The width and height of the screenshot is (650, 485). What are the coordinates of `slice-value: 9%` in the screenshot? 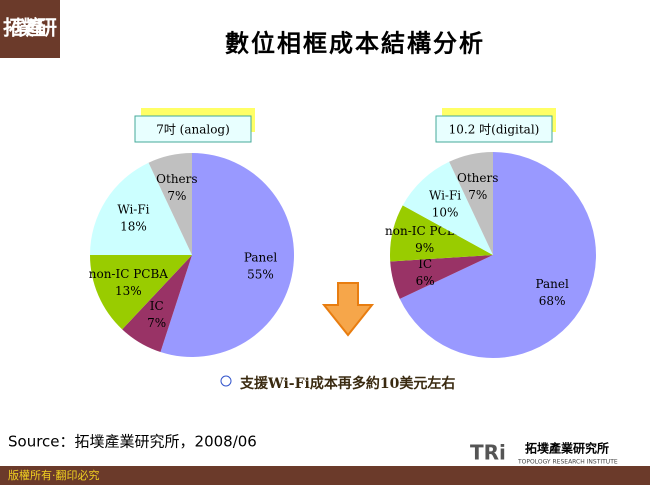 It's located at (424, 248).